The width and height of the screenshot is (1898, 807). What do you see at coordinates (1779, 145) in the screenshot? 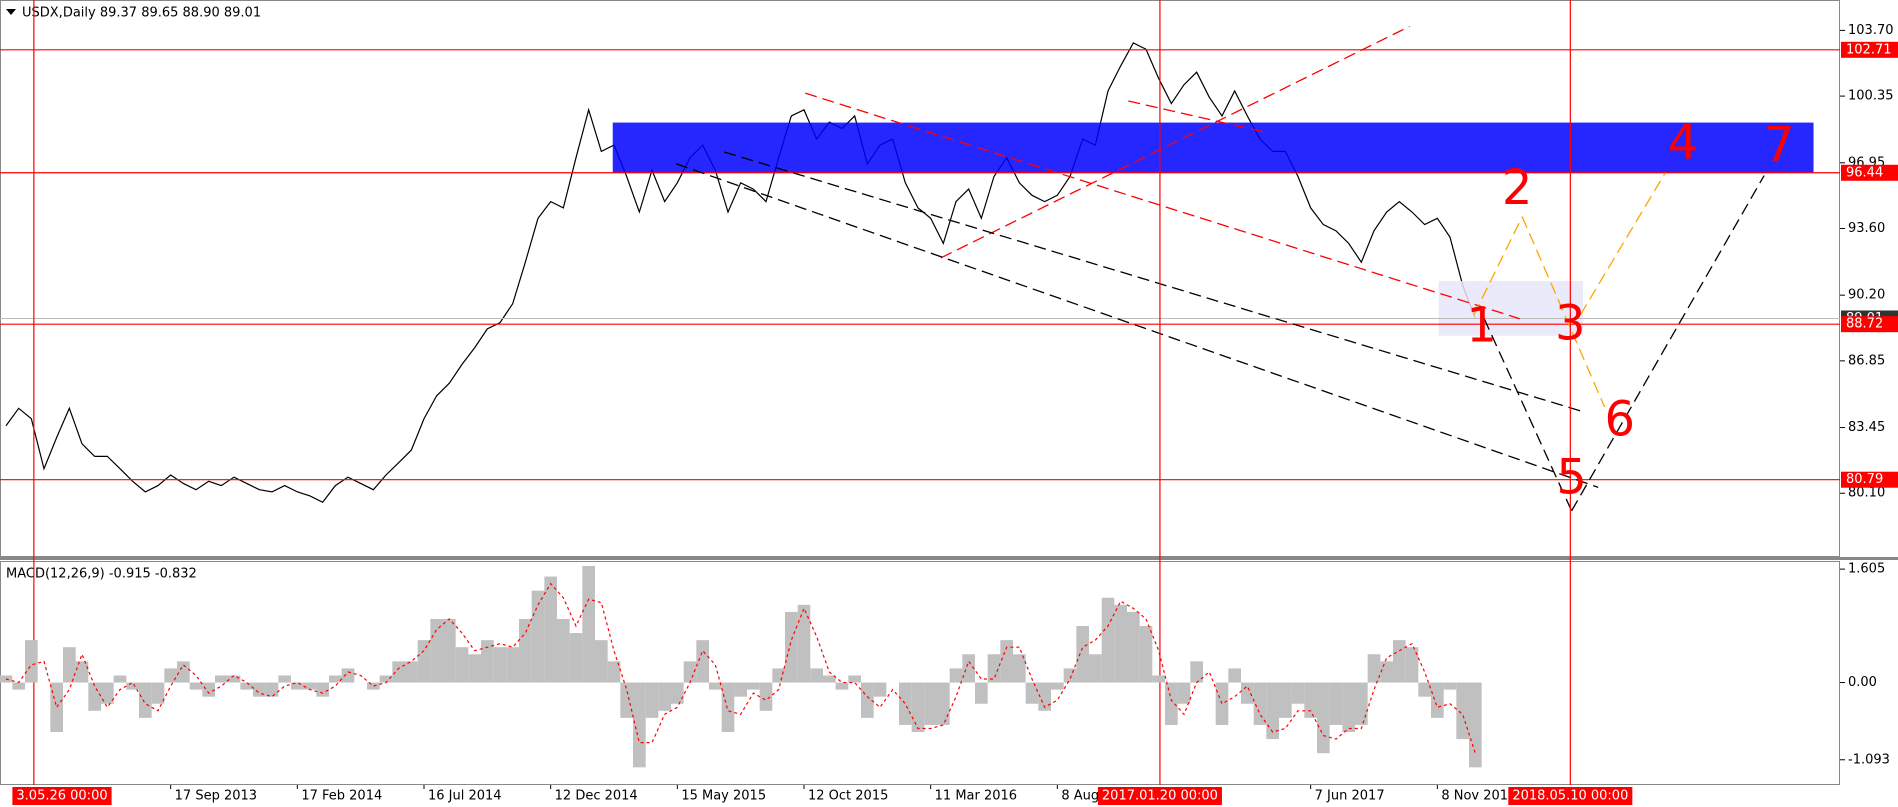
I see `wave-label: 7` at bounding box center [1779, 145].